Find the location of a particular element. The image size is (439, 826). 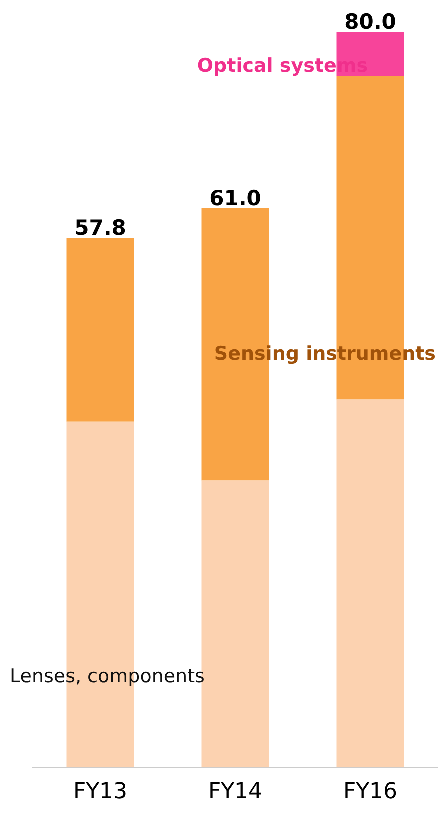

annotation: 80.0 is located at coordinates (370, 22).